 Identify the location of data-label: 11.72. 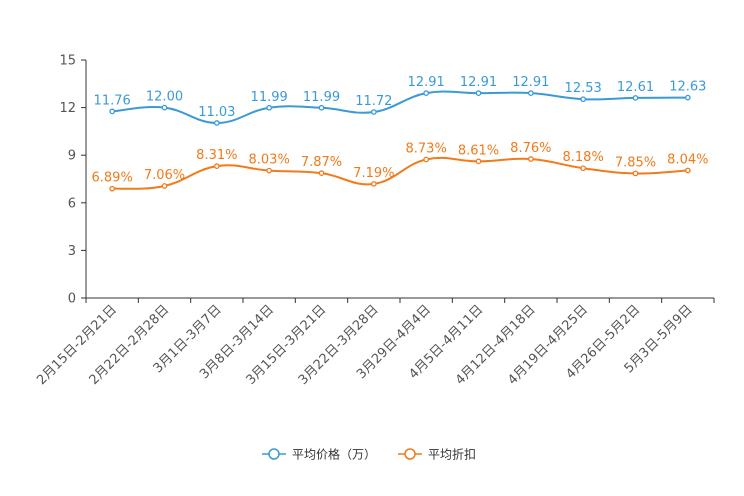
(373, 101).